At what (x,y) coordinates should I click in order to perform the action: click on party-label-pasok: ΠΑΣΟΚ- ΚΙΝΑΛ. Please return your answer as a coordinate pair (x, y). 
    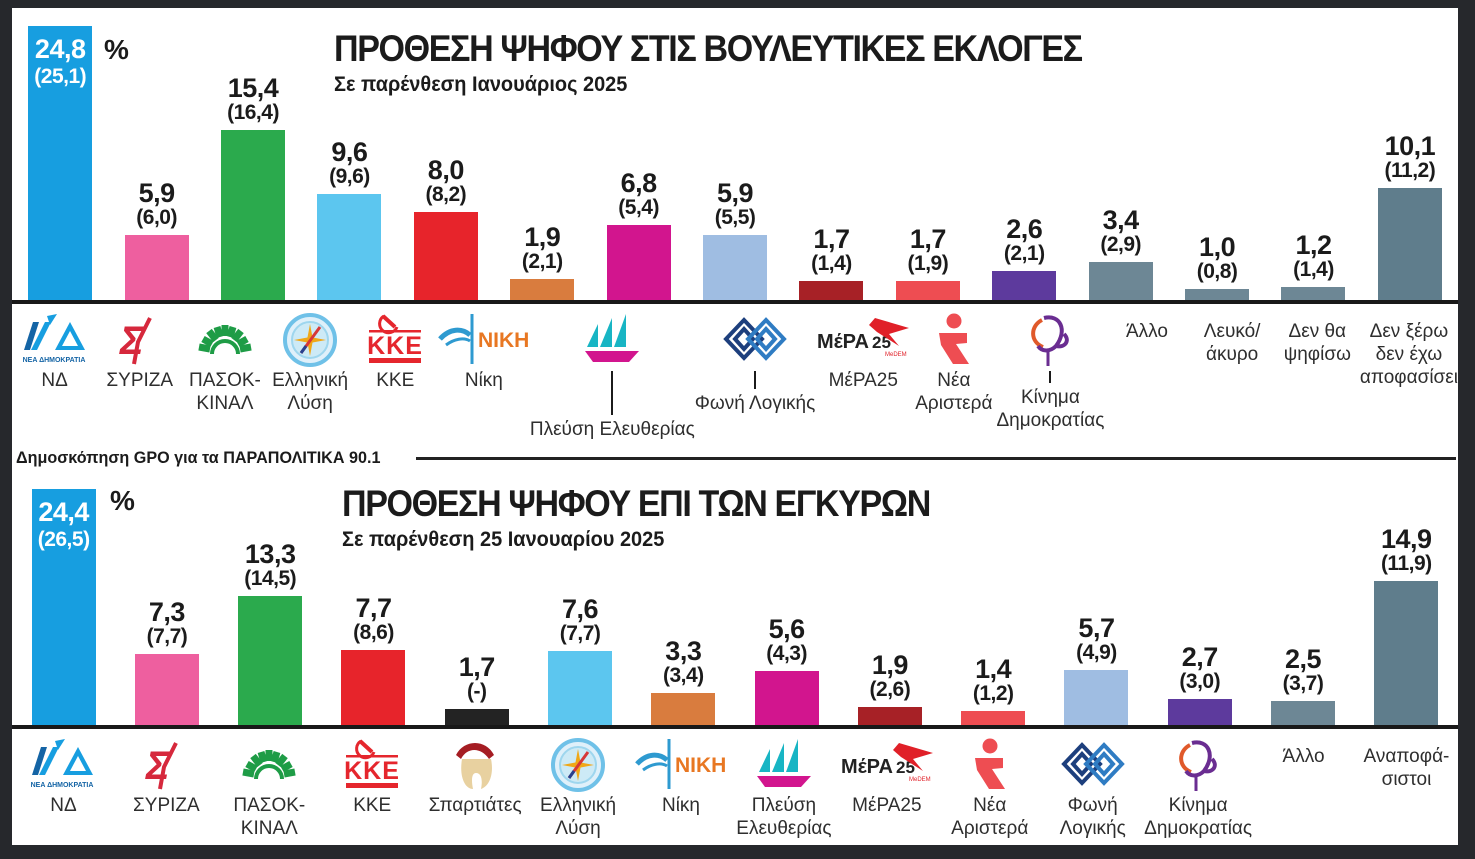
    Looking at the image, I should click on (269, 817).